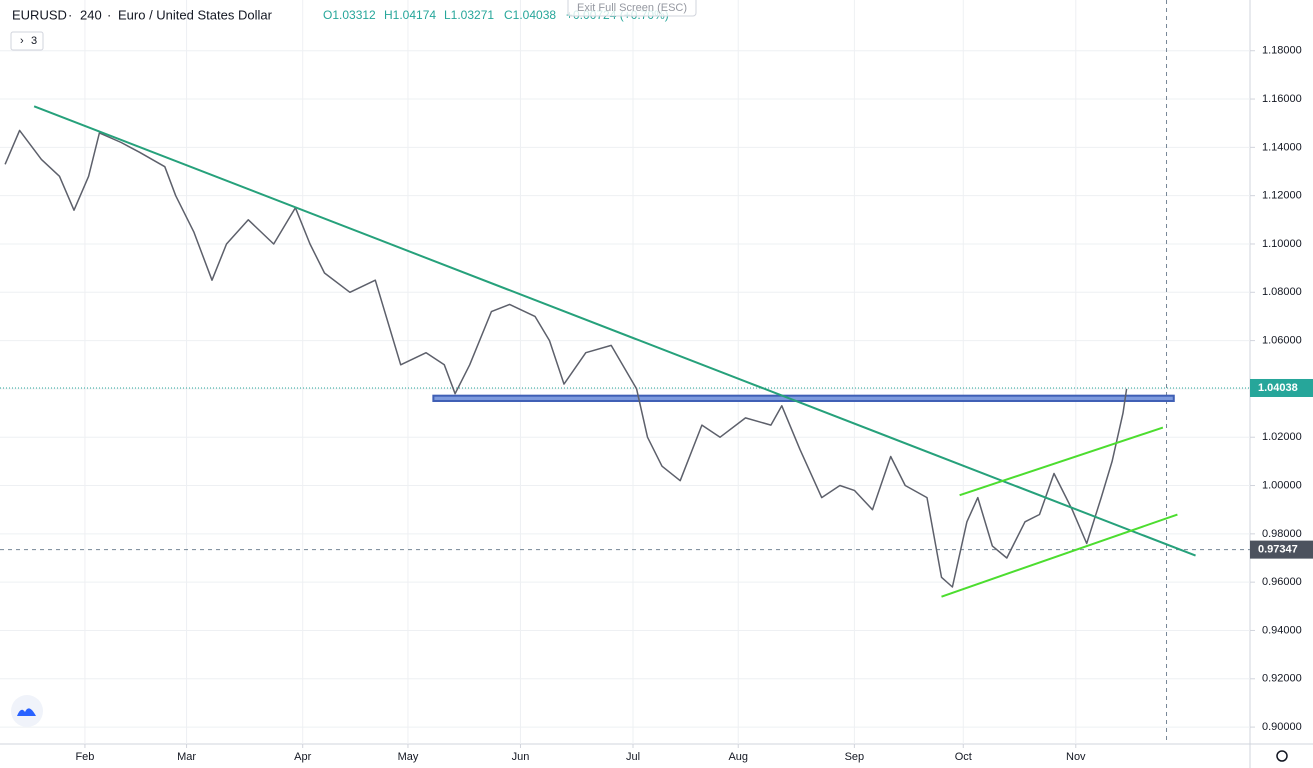 This screenshot has height=768, width=1313. I want to click on crosshair-tag, so click(1281, 549).